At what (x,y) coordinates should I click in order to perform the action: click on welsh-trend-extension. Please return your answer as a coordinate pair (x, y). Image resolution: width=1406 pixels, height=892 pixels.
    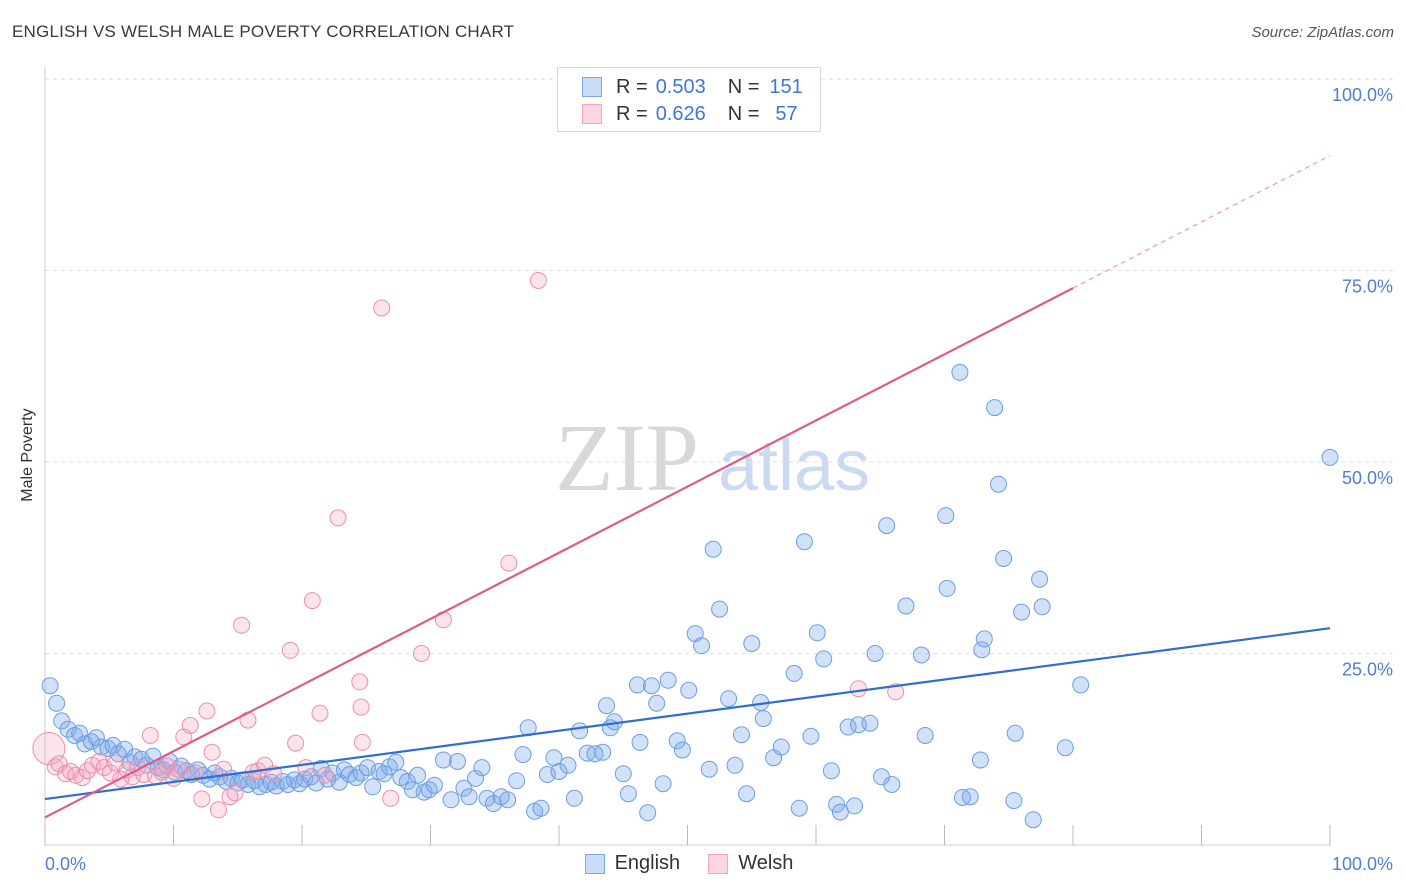
    Looking at the image, I should click on (1201, 221).